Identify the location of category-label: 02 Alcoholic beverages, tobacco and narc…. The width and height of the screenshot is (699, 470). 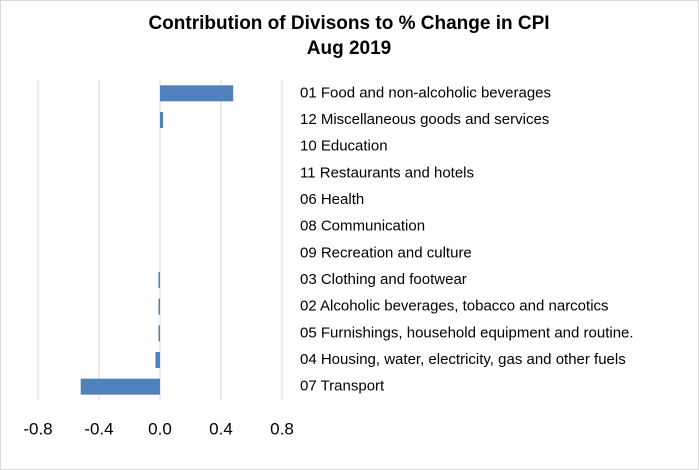
(454, 306).